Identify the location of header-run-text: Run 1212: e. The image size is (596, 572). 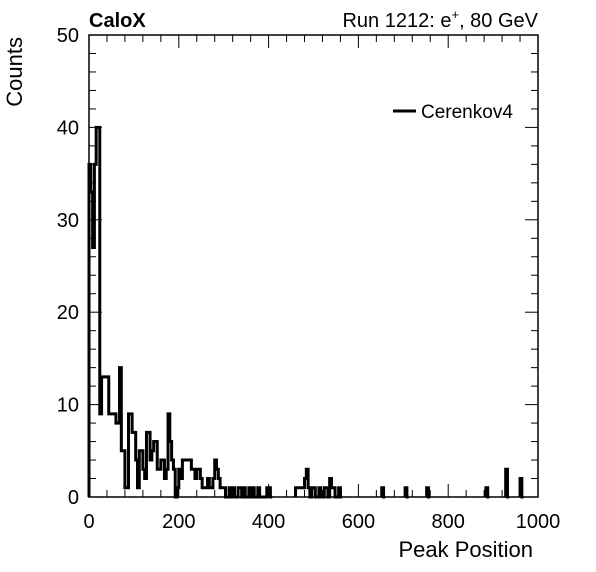
(396, 21).